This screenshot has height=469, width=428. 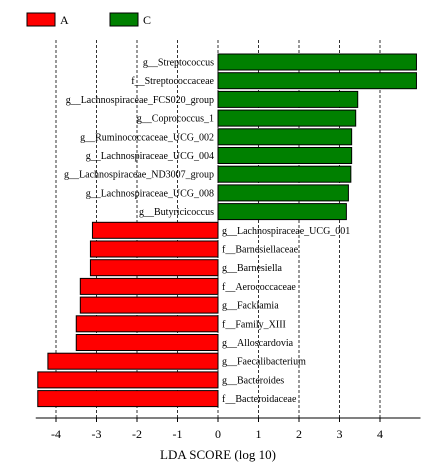 What do you see at coordinates (264, 362) in the screenshot?
I see `bar-label-16: g__Faecalibacterium` at bounding box center [264, 362].